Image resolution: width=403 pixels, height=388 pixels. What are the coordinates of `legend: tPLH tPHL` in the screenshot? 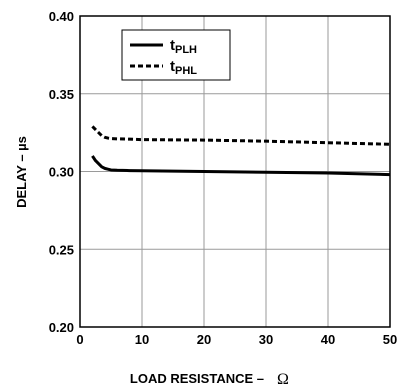 It's located at (176, 55).